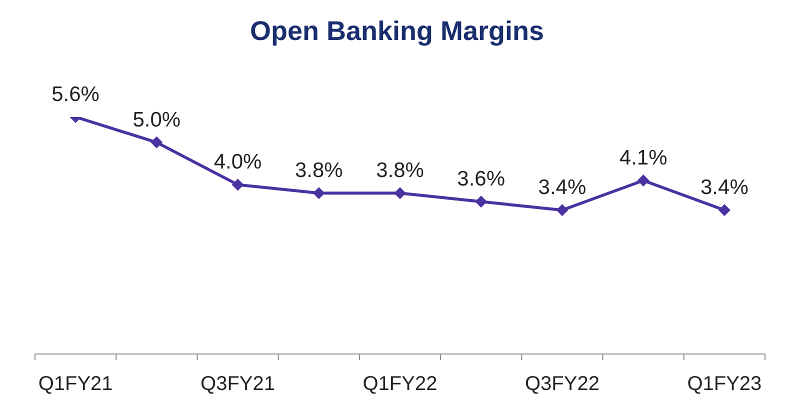 The image size is (794, 406). Describe the element at coordinates (75, 384) in the screenshot. I see `x-tick-label: Q1FY21` at that location.